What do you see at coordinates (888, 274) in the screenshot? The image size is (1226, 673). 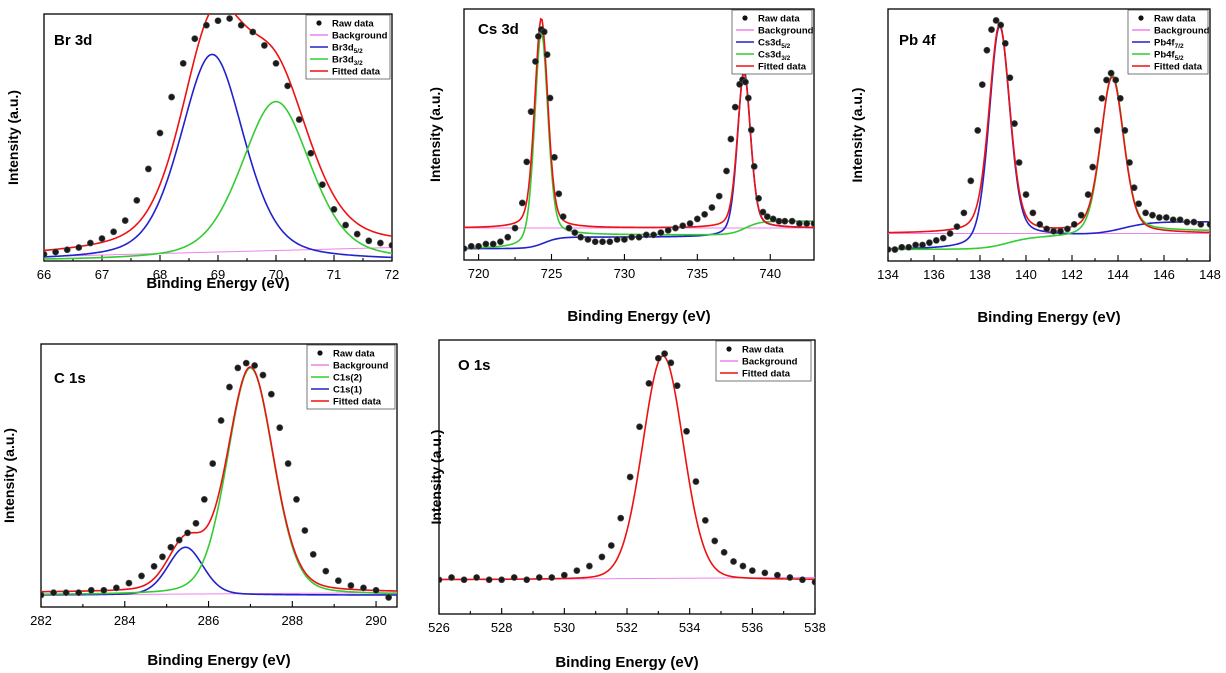 I see `x-tick-label: 134` at bounding box center [888, 274].